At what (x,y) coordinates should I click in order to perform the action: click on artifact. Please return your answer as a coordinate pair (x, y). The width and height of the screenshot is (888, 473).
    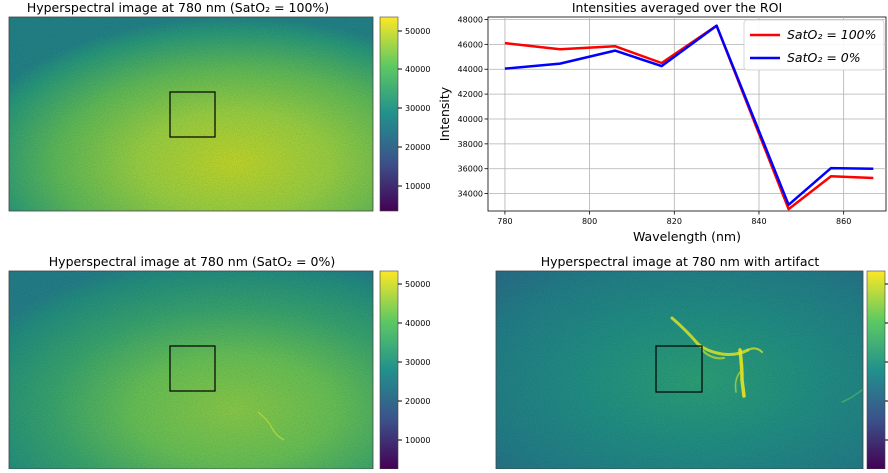
    Looking at the image, I should click on (766, 359).